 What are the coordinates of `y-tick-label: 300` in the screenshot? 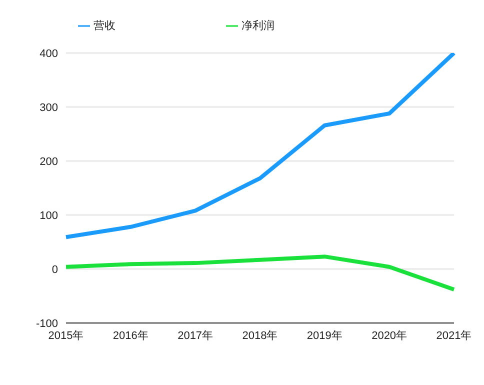 It's located at (49, 108).